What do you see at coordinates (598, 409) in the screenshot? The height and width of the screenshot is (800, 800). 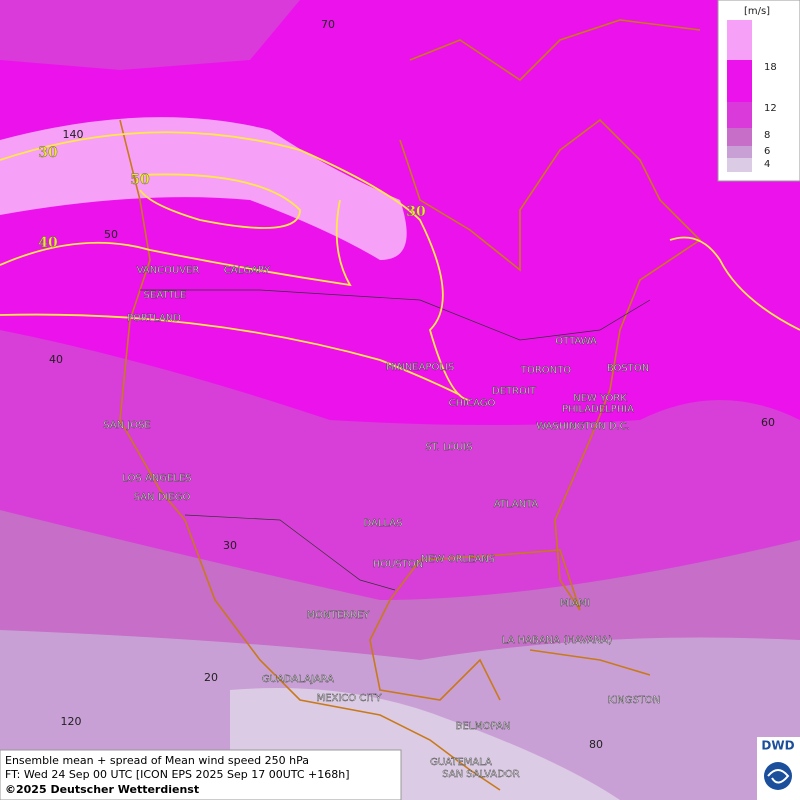 I see `city-label: PHILADELPHIA` at bounding box center [598, 409].